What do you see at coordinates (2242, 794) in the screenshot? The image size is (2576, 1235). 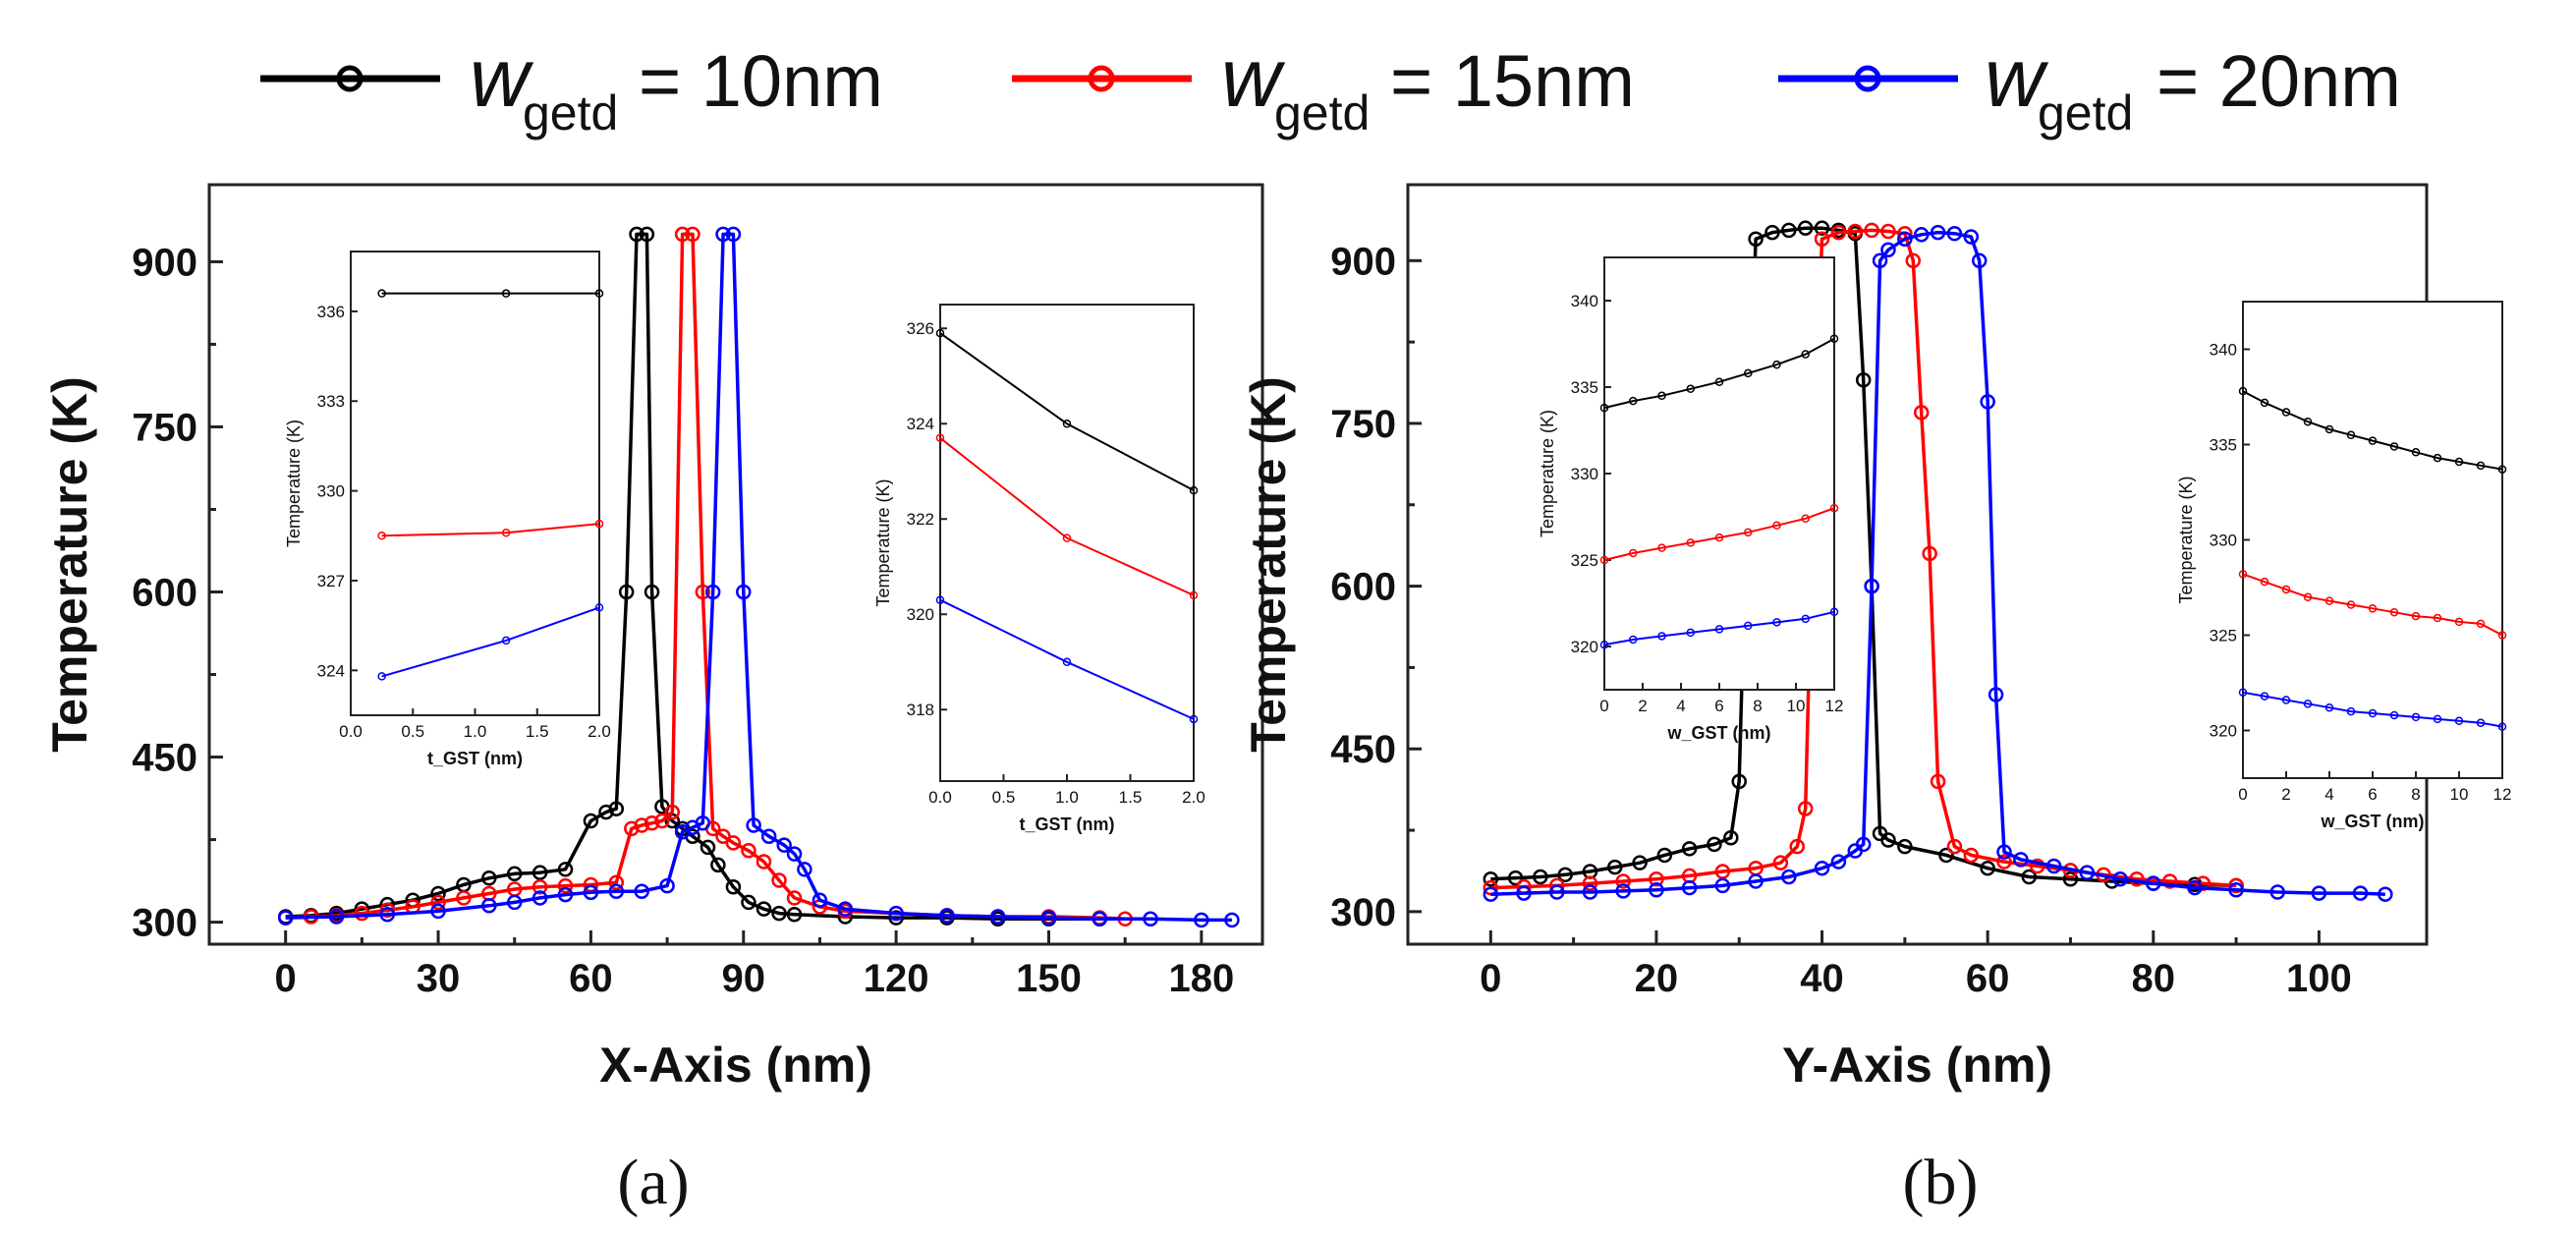 I see `b-inset-right-x-tick-label: 0` at bounding box center [2242, 794].